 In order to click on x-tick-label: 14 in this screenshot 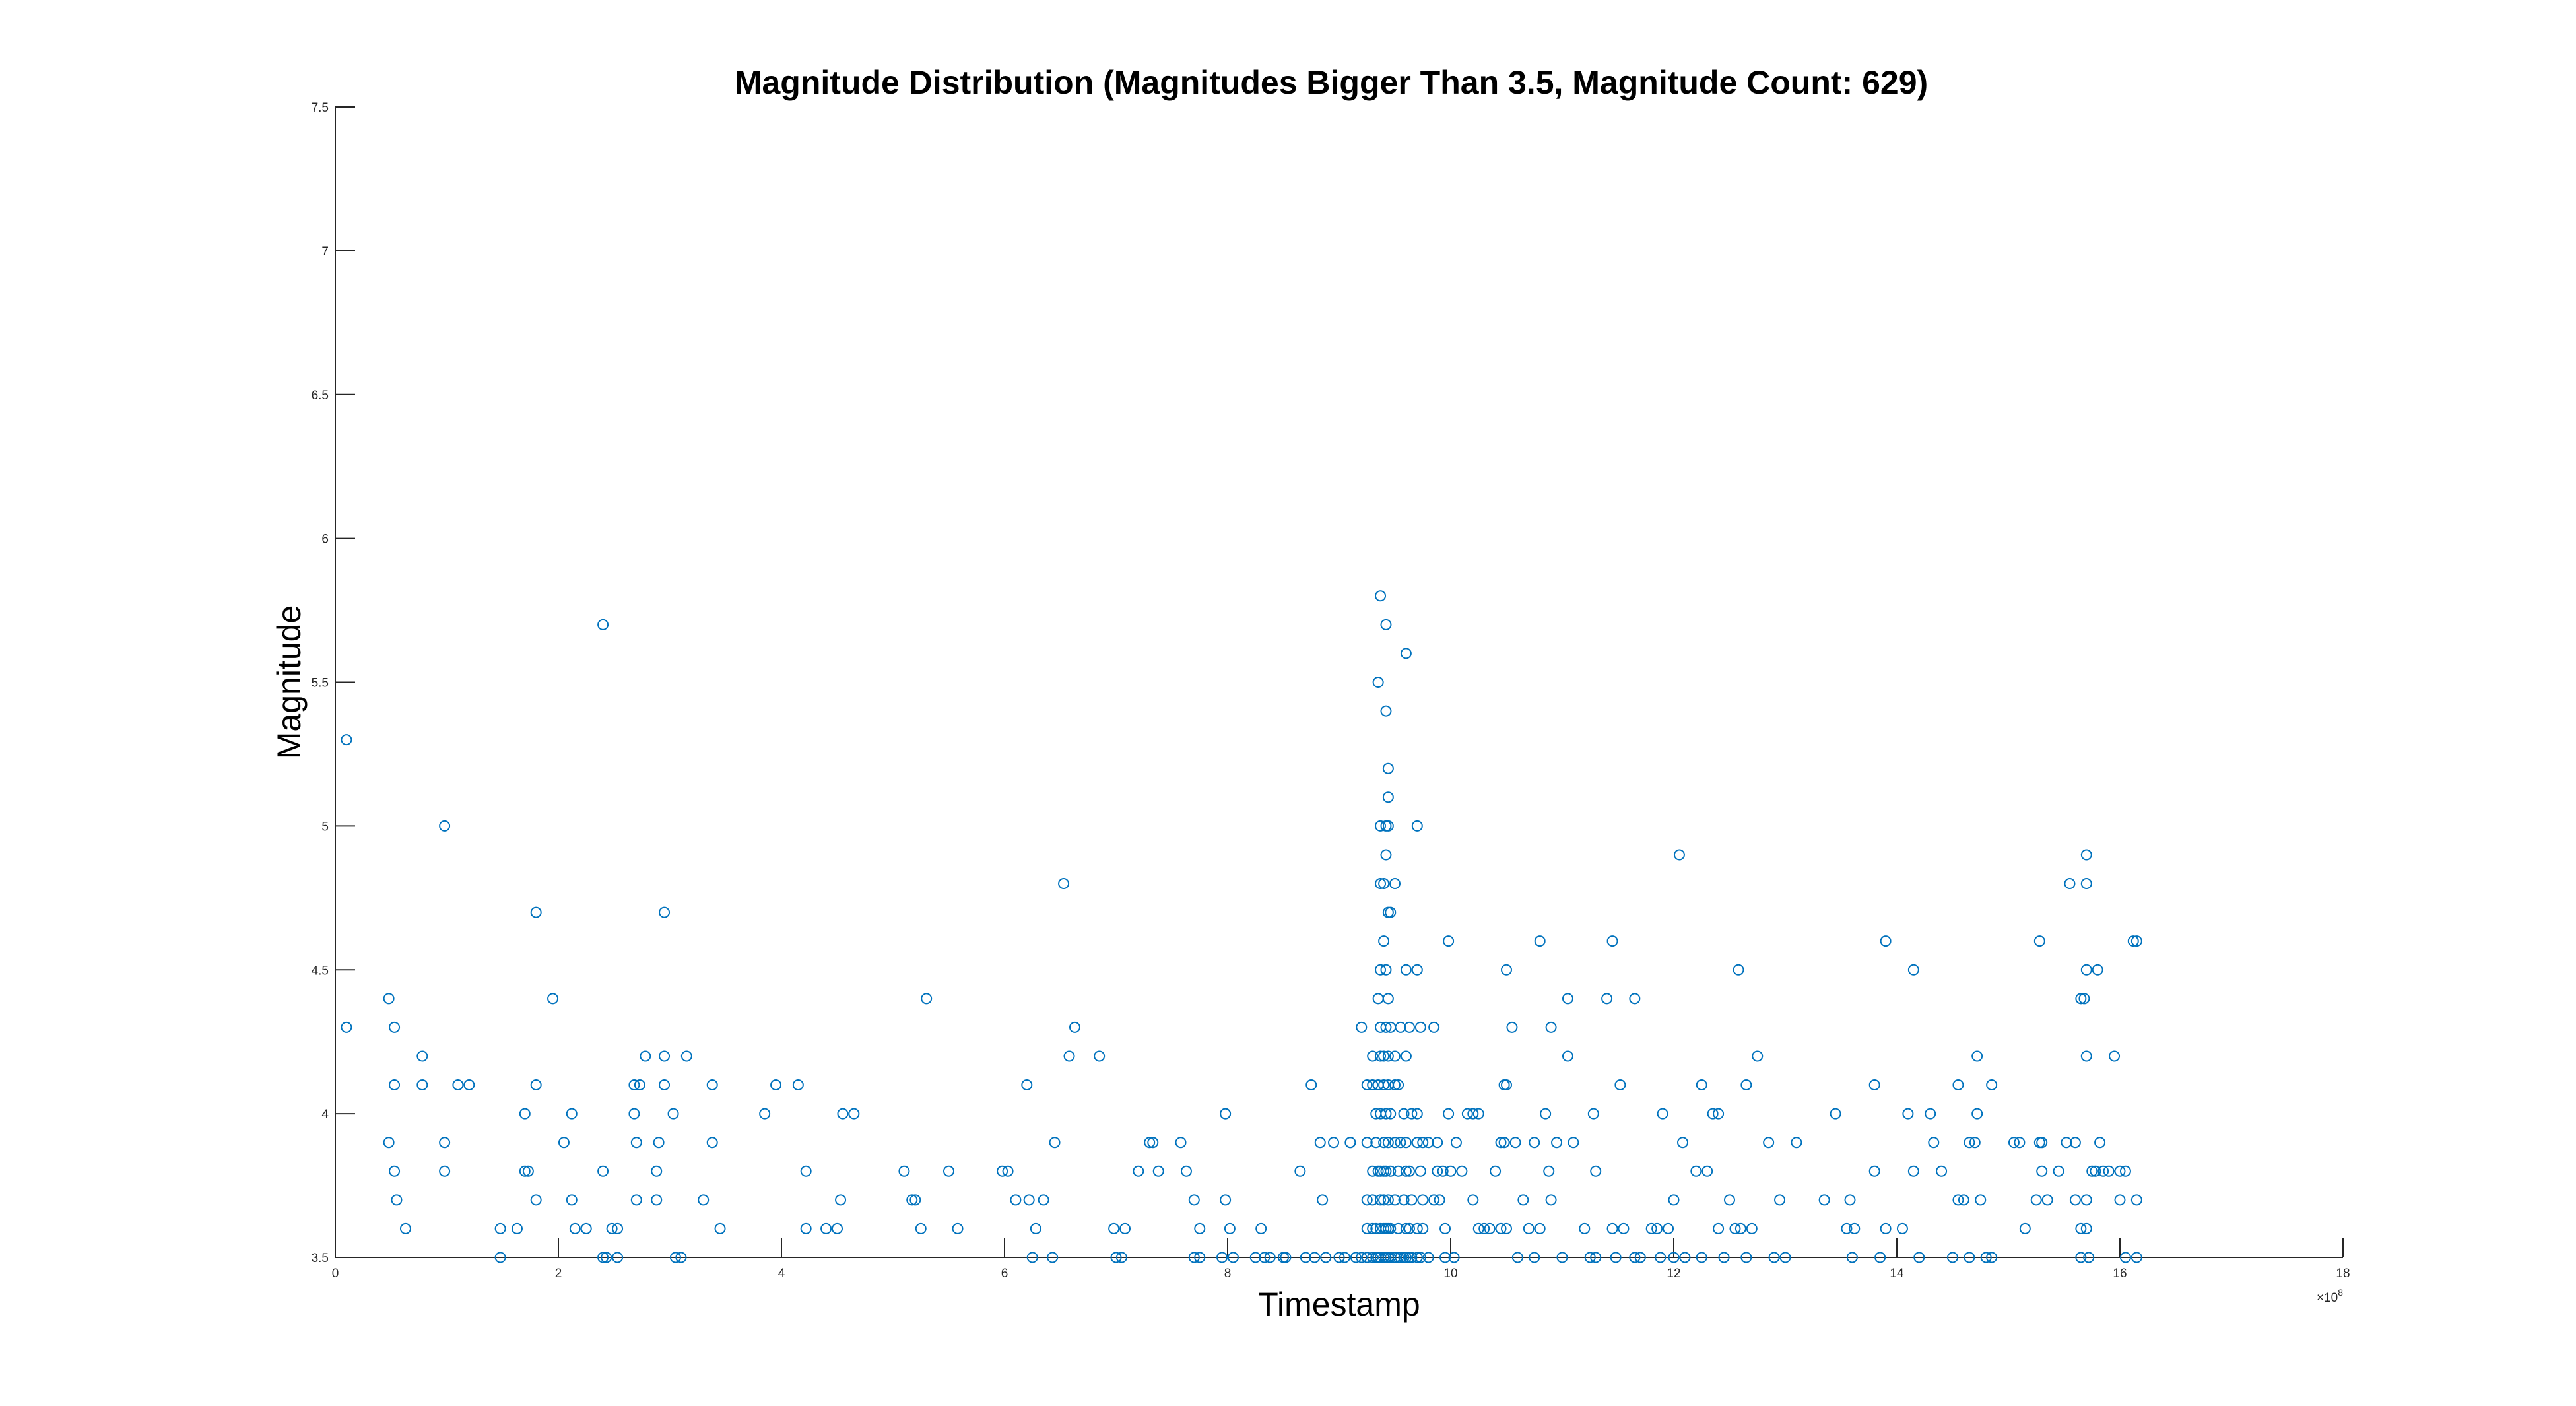, I will do `click(1897, 1274)`.